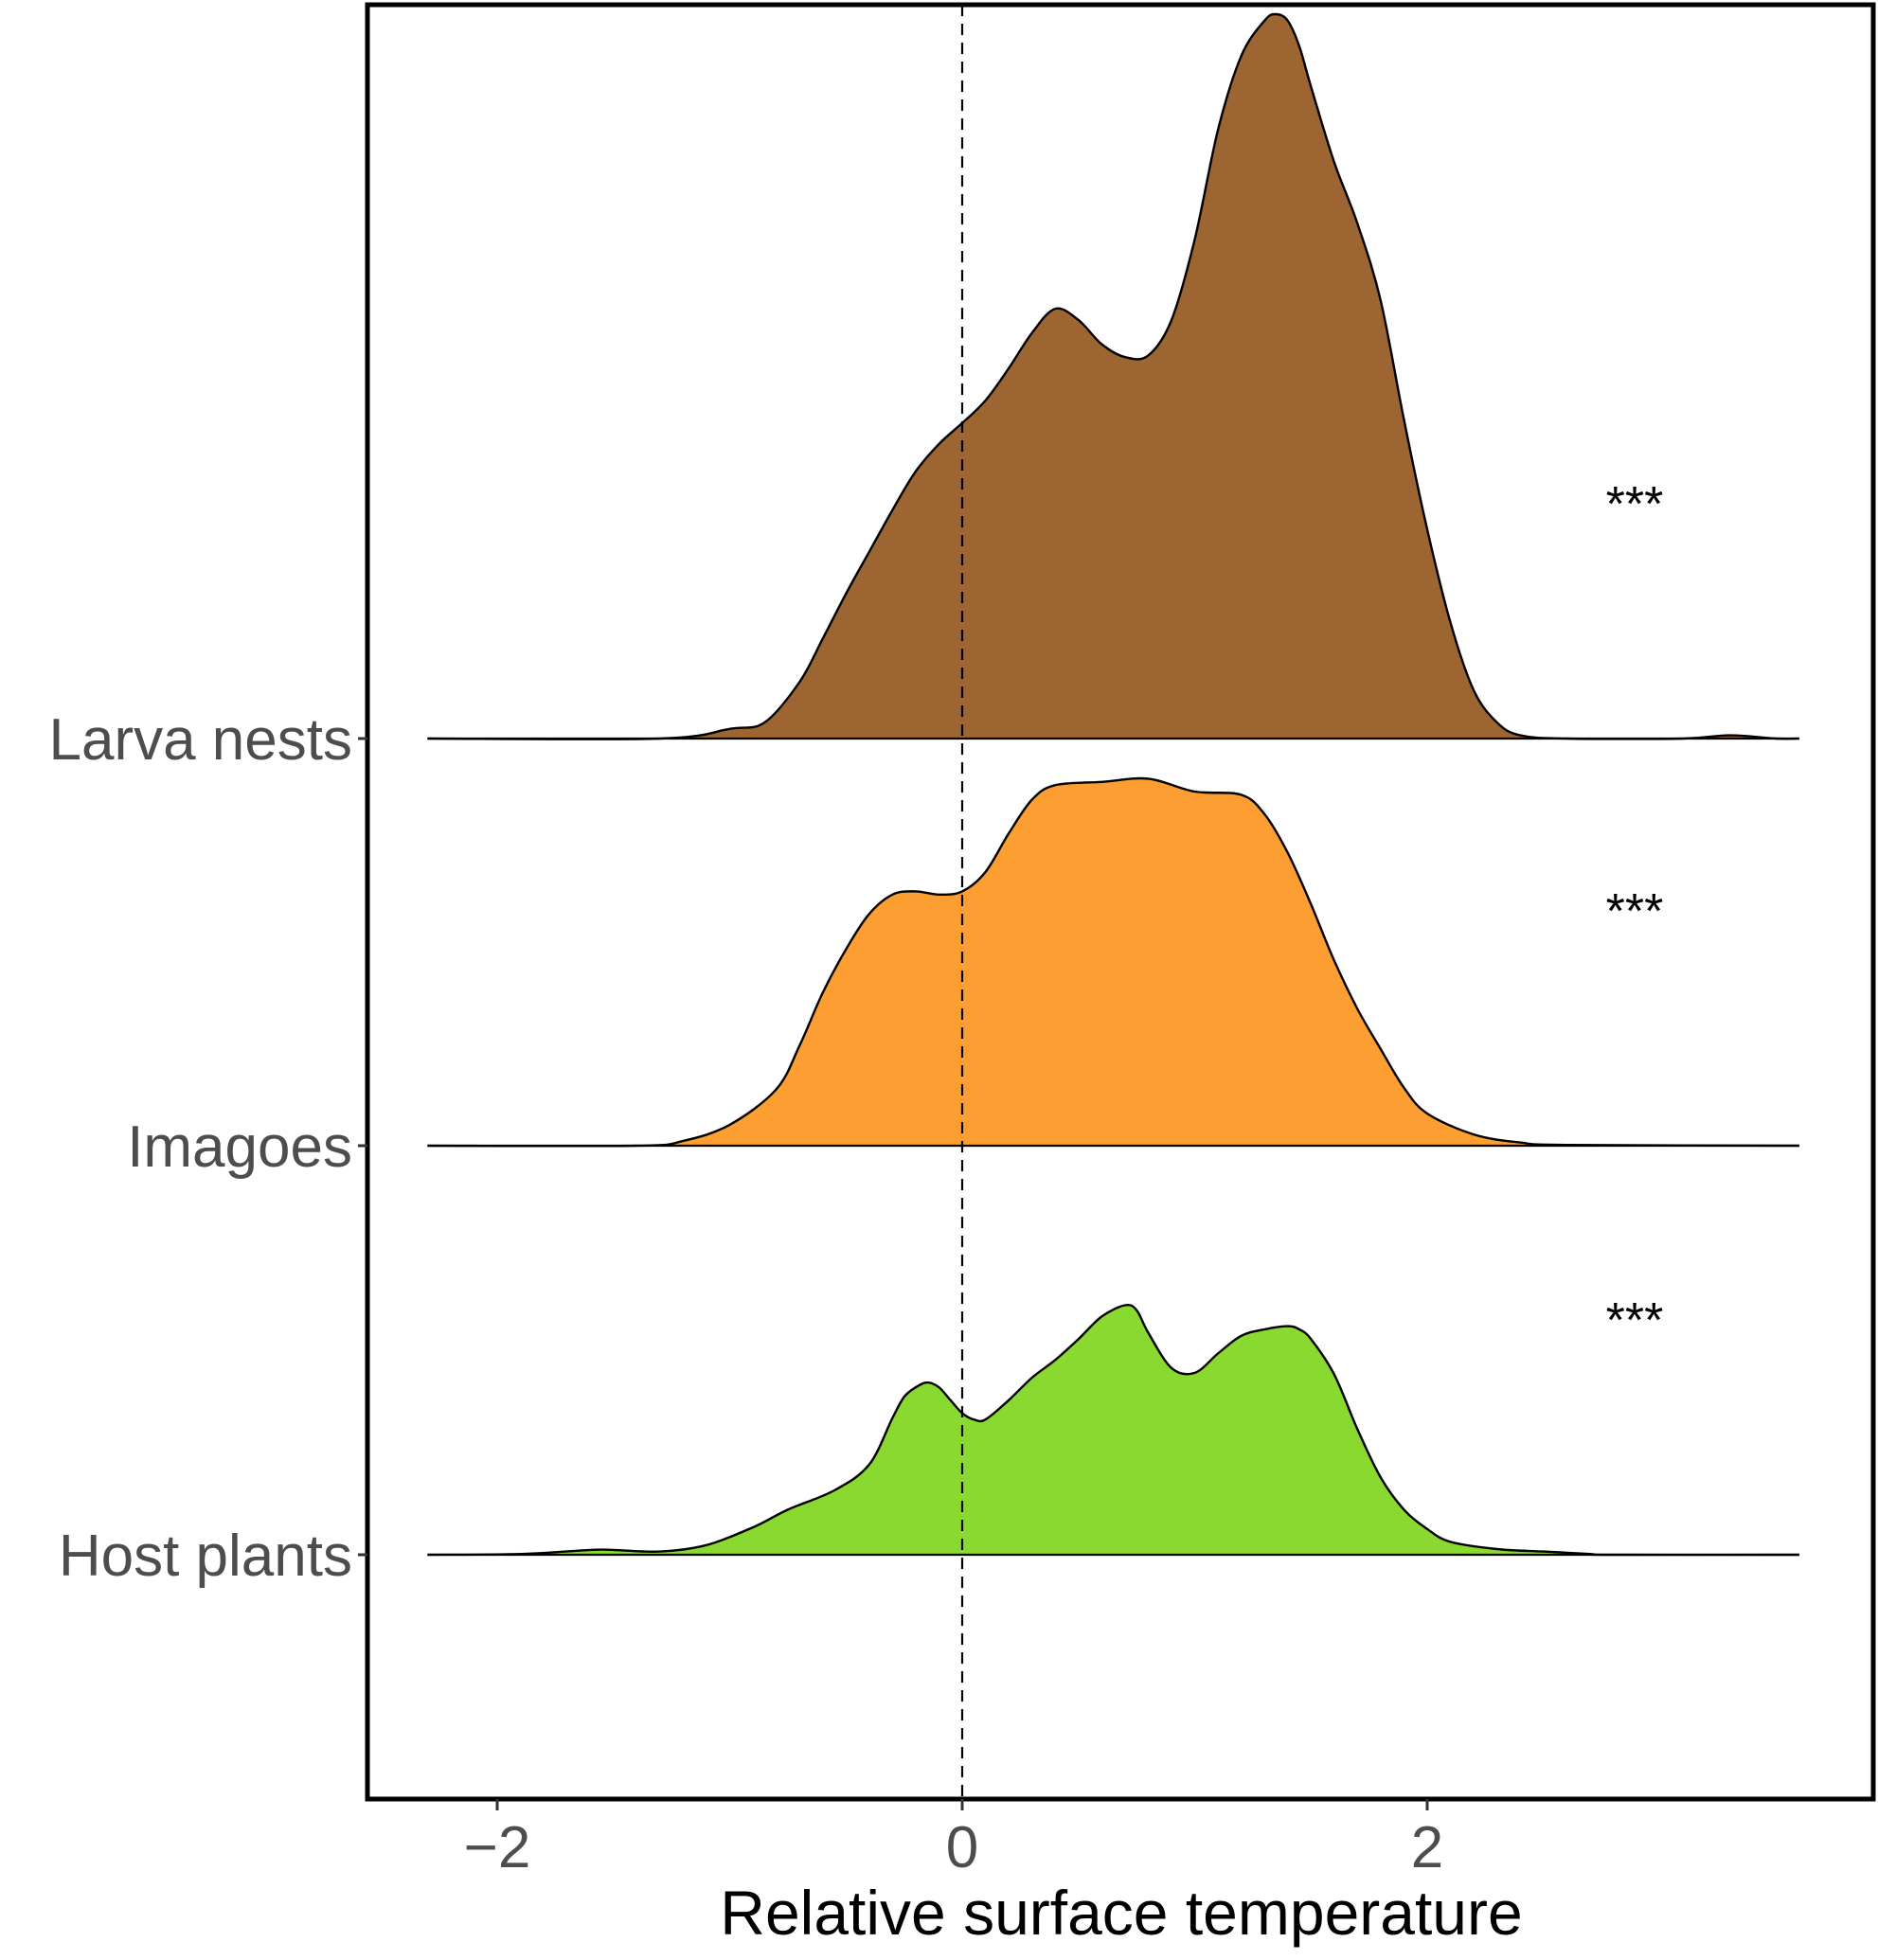  I want to click on ridge-outline-imagoes, so click(1113, 962).